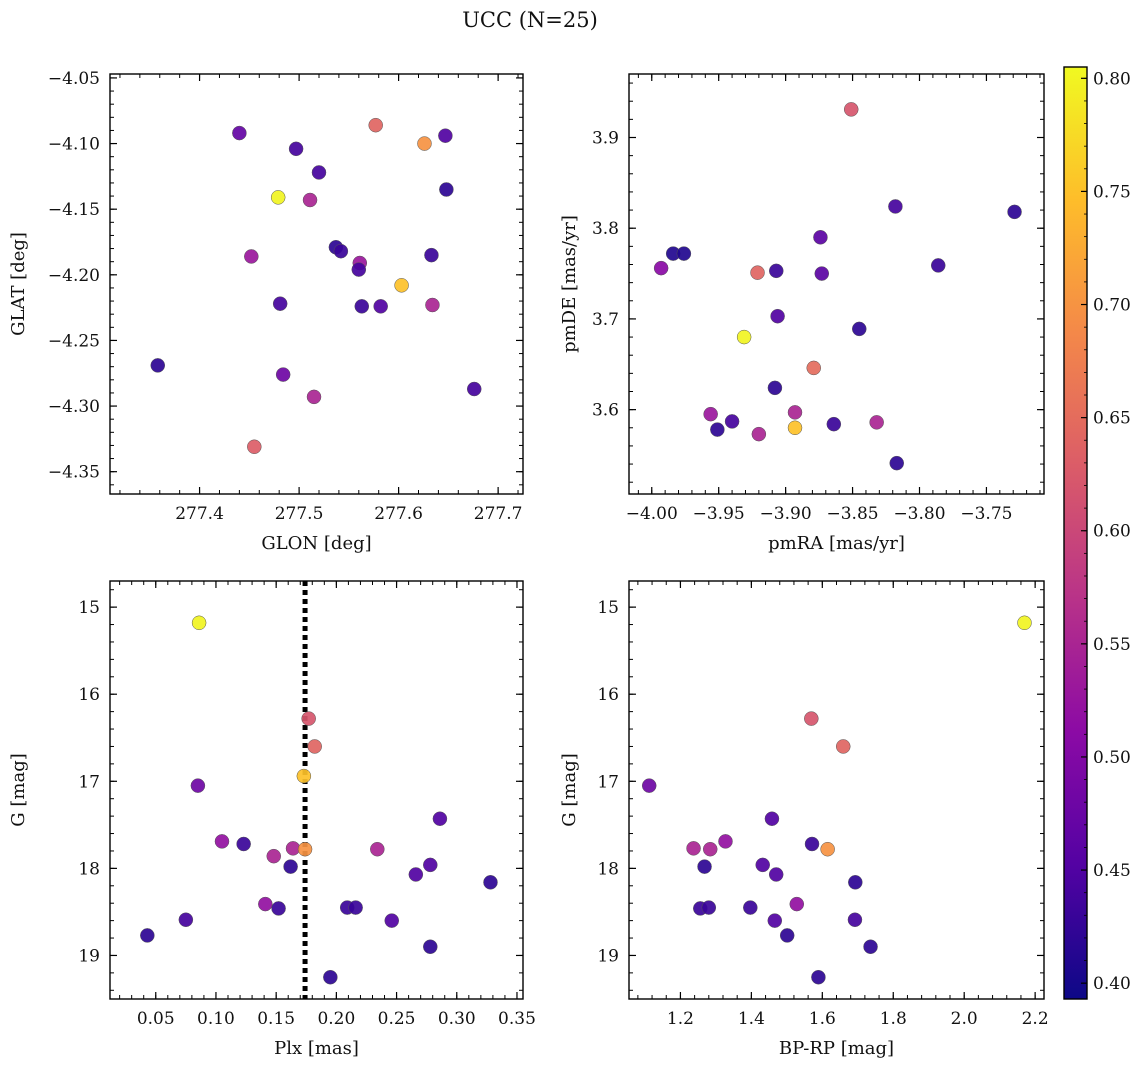  I want to click on x-axis-label: GLON [deg], so click(316, 543).